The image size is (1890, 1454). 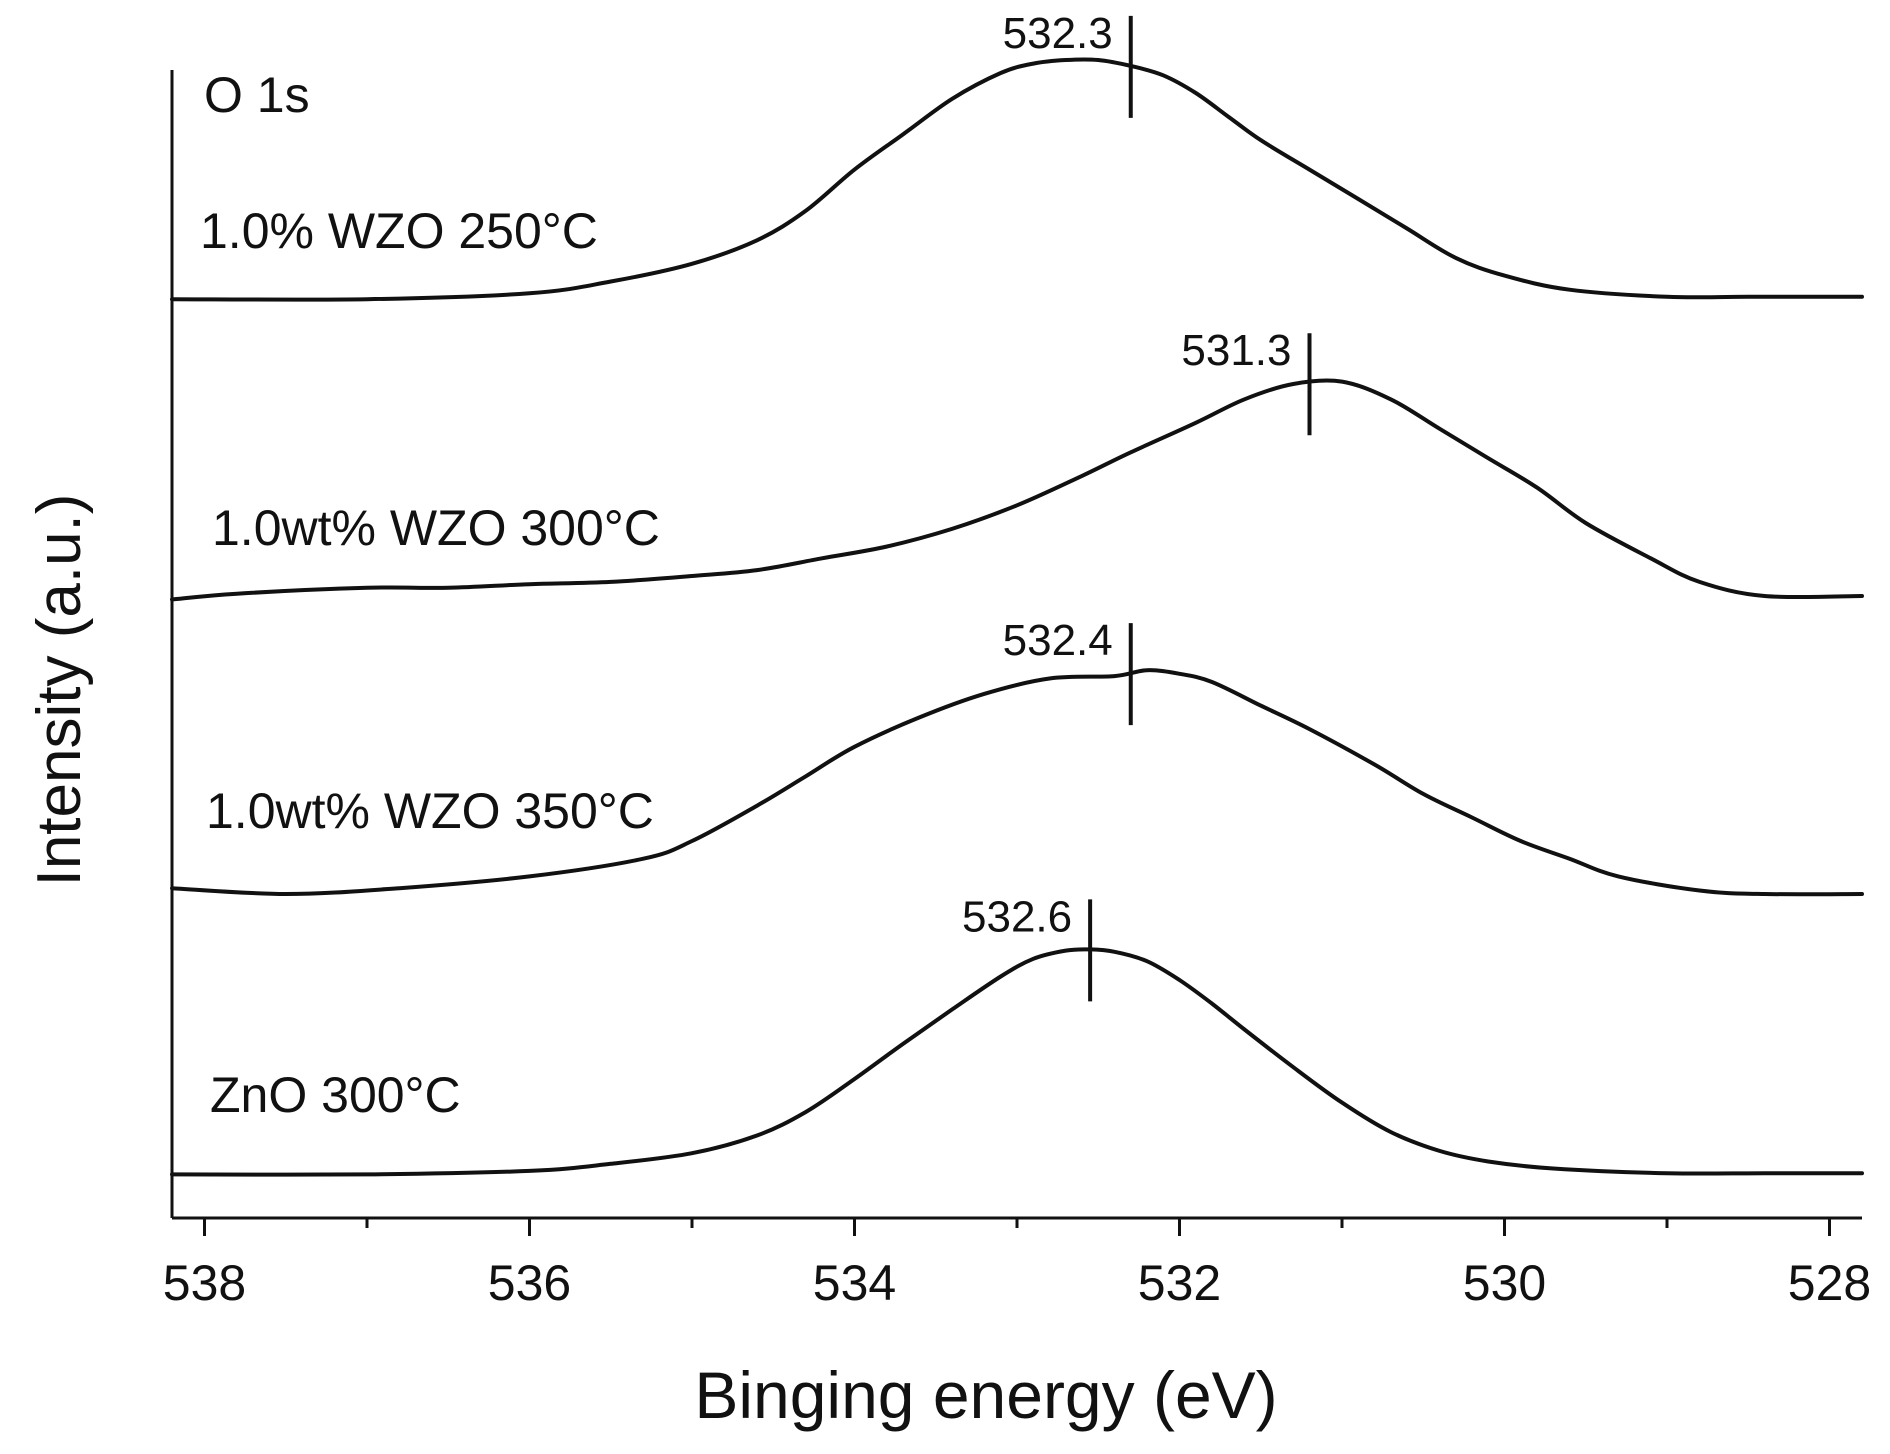 What do you see at coordinates (1137, 505) in the screenshot?
I see `peak-markers: 532.3 531.3 532.4 532.6` at bounding box center [1137, 505].